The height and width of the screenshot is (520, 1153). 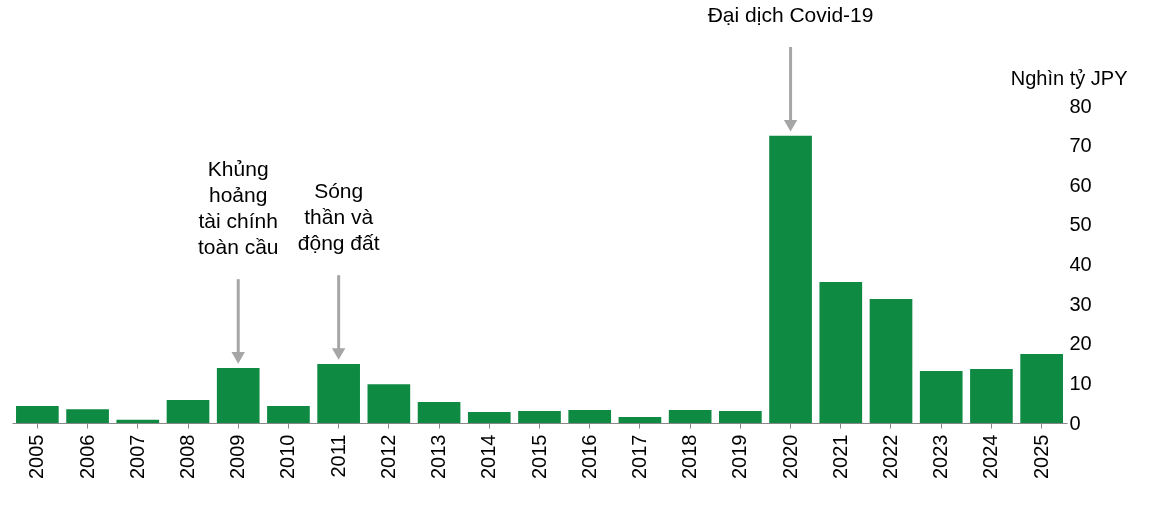 What do you see at coordinates (789, 456) in the screenshot?
I see `x-tick-label: 2020` at bounding box center [789, 456].